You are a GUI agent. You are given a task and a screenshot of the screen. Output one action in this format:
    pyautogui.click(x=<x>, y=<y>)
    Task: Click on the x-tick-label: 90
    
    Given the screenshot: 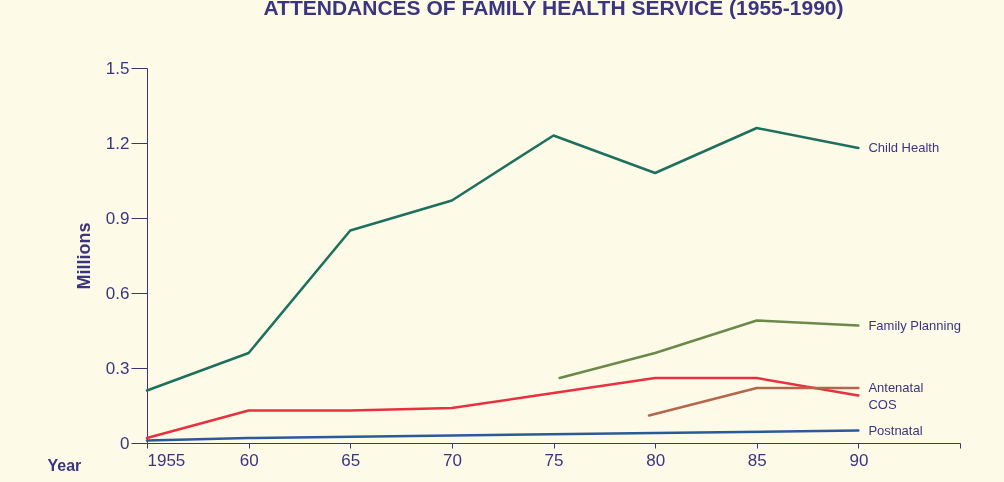 What is the action you would take?
    pyautogui.click(x=859, y=460)
    